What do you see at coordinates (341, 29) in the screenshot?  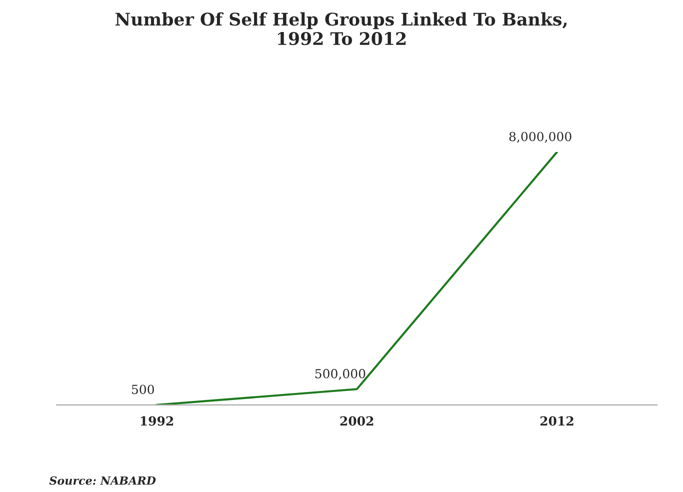 I see `chart-title: Number Of Self Help Groups Linked To Banks, 1992 To 2012` at bounding box center [341, 29].